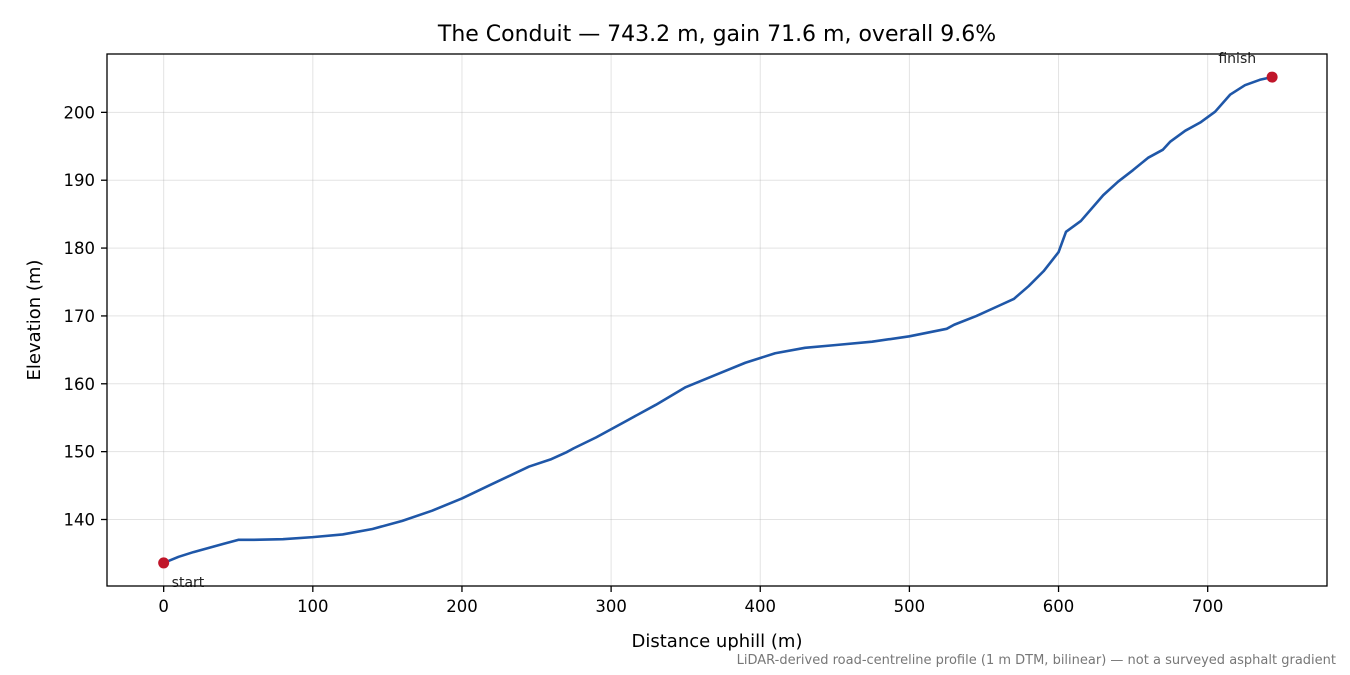 The width and height of the screenshot is (1350, 675). Describe the element at coordinates (164, 563) in the screenshot. I see `start-marker` at that location.